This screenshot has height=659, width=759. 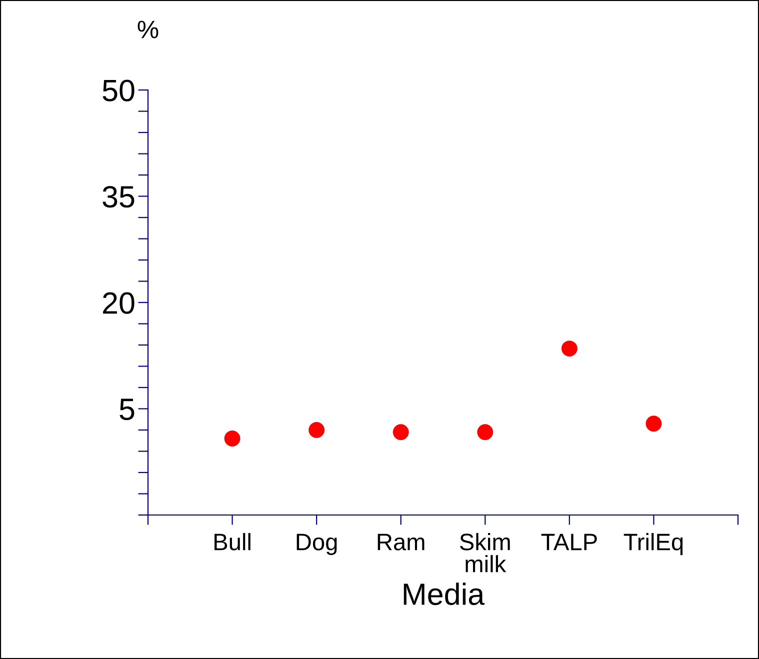 What do you see at coordinates (118, 91) in the screenshot?
I see `y-tick-label: 50` at bounding box center [118, 91].